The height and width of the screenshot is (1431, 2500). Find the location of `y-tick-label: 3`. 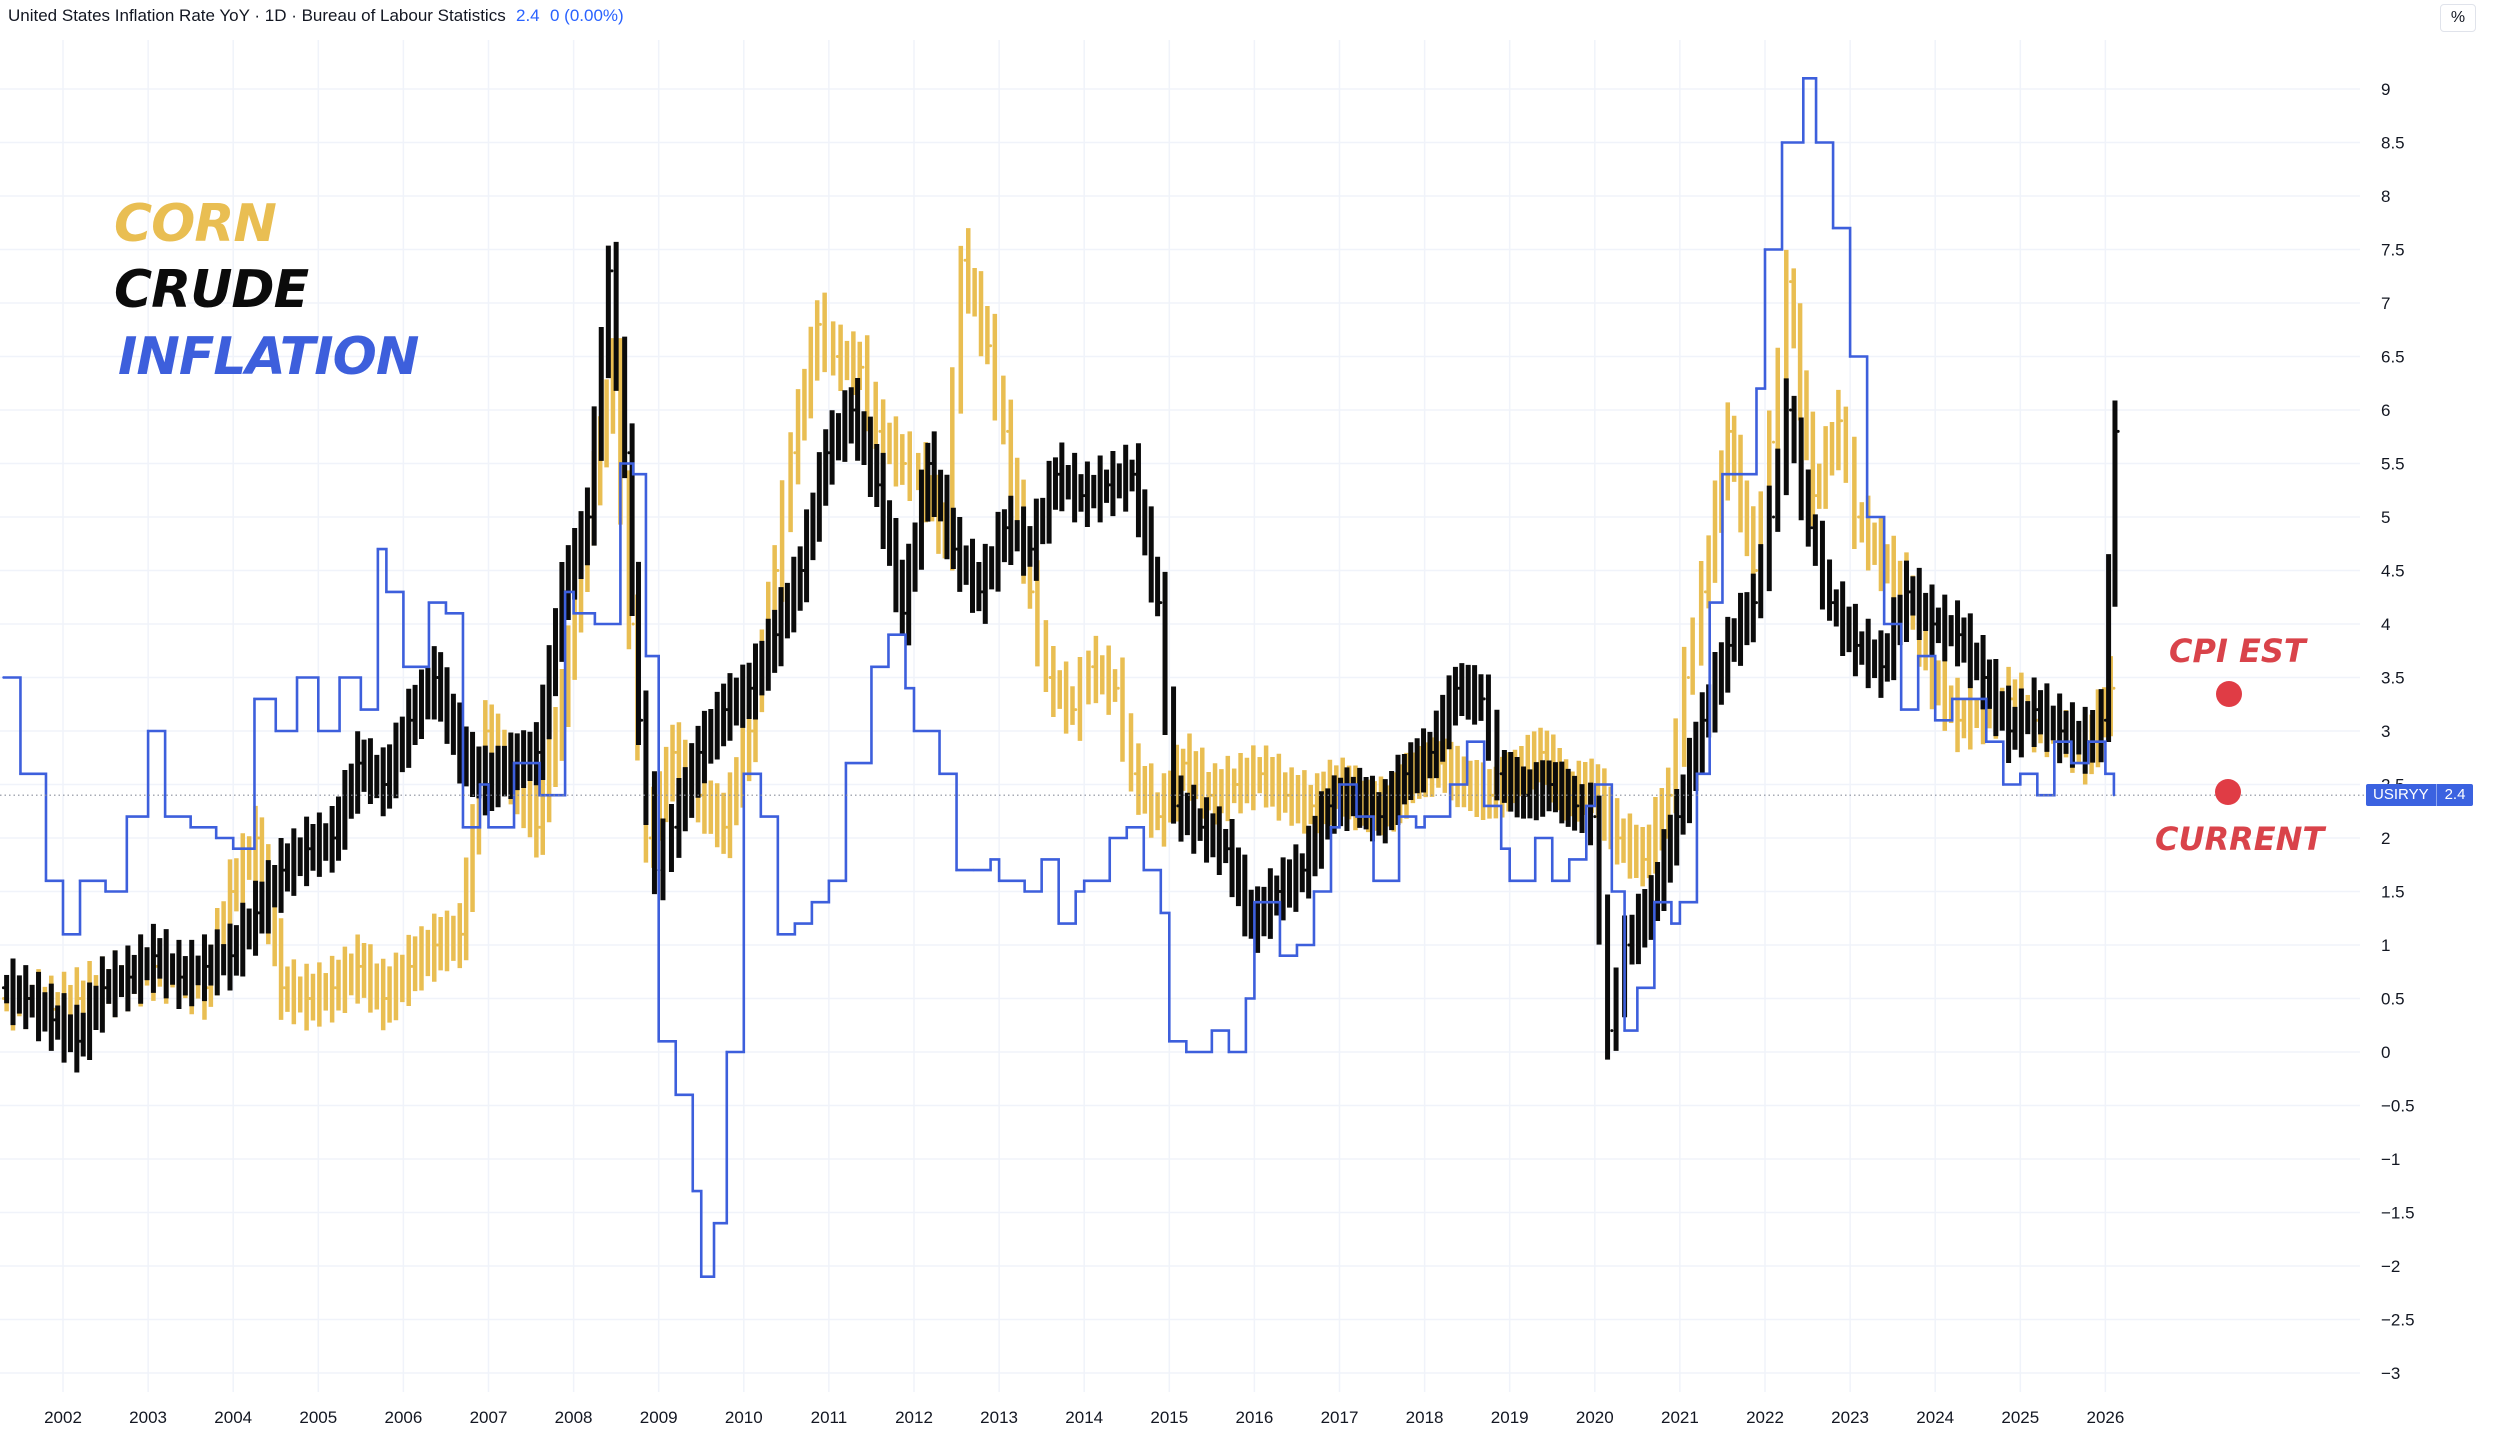

y-tick-label: 3 is located at coordinates (2385, 731).